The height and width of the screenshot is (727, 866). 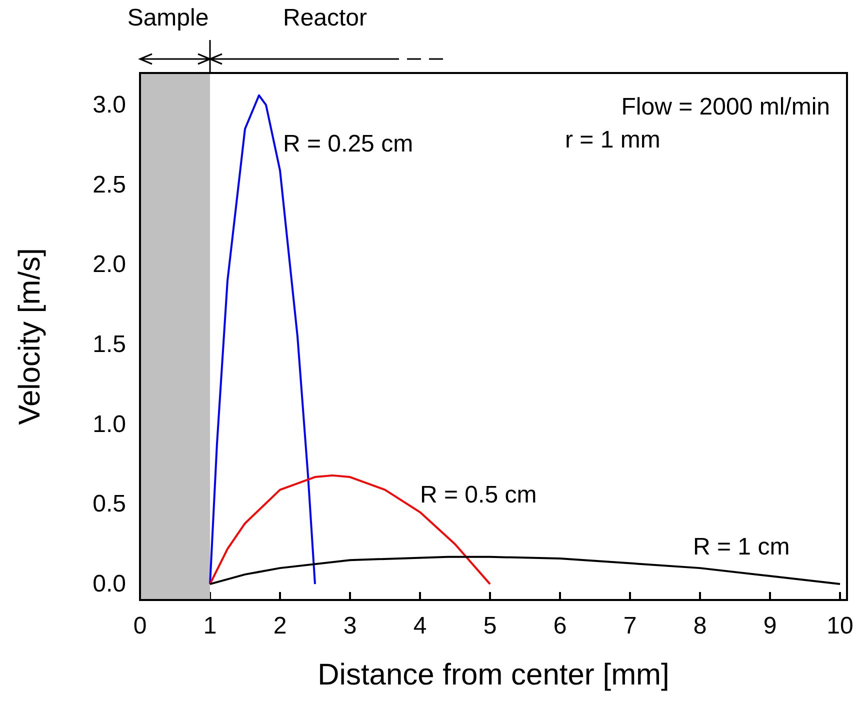 What do you see at coordinates (348, 144) in the screenshot?
I see `annotation: R = 0.25 cm` at bounding box center [348, 144].